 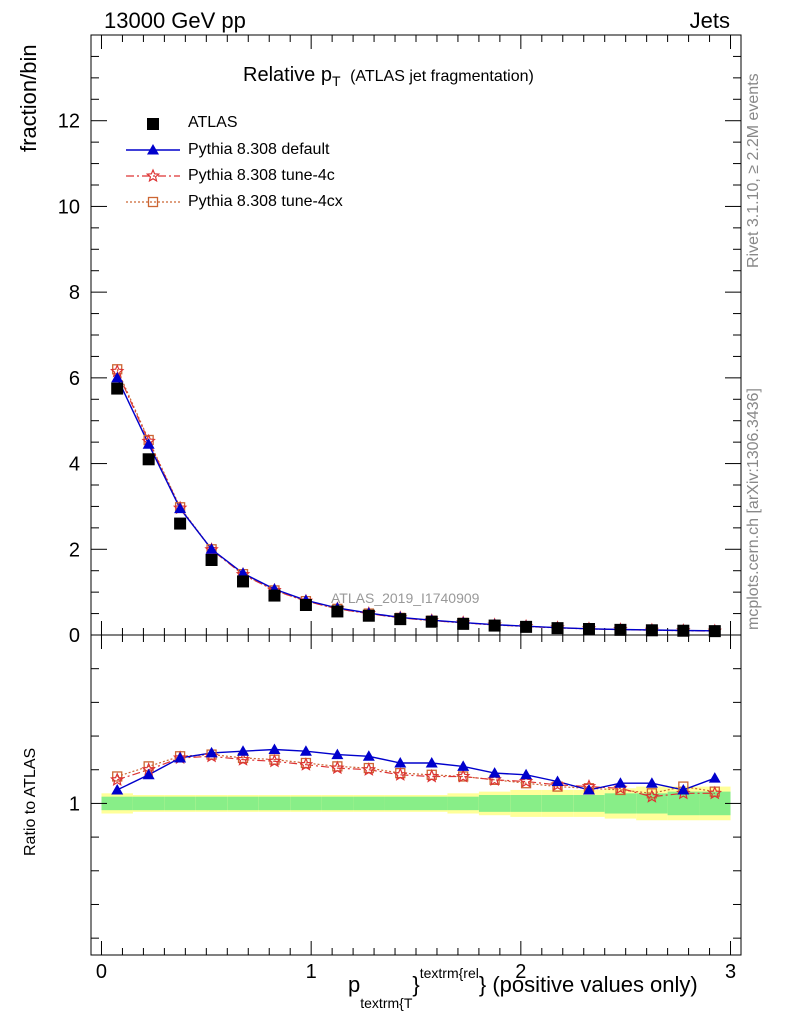 I want to click on ratio-line-default, so click(x=416, y=769).